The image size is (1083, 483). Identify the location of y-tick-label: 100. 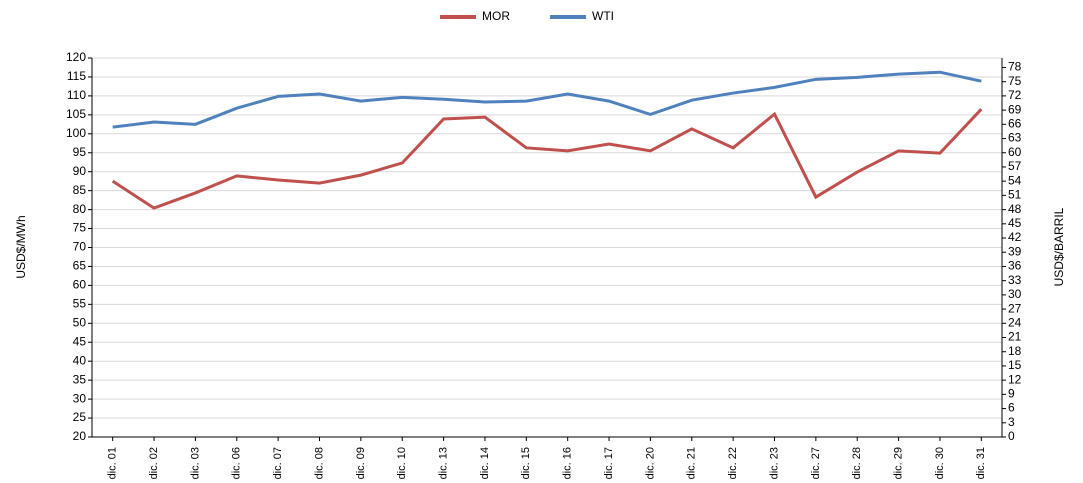
(76, 133).